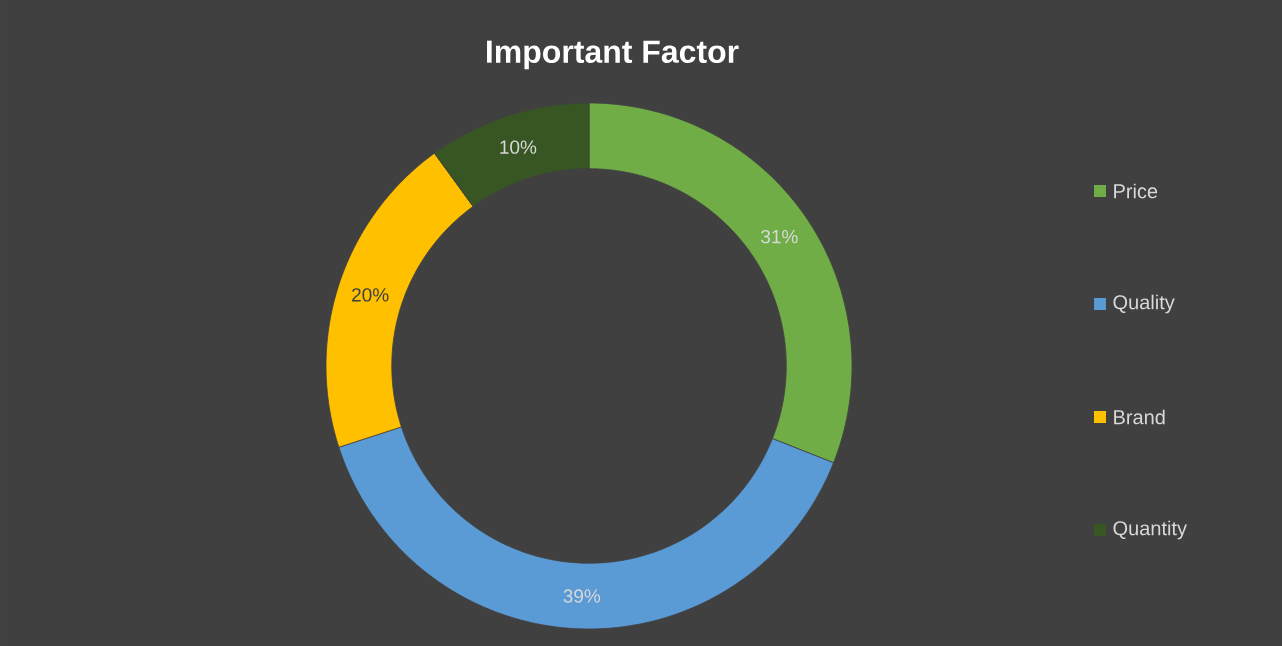  What do you see at coordinates (1139, 417) in the screenshot?
I see `legend-label: Brand` at bounding box center [1139, 417].